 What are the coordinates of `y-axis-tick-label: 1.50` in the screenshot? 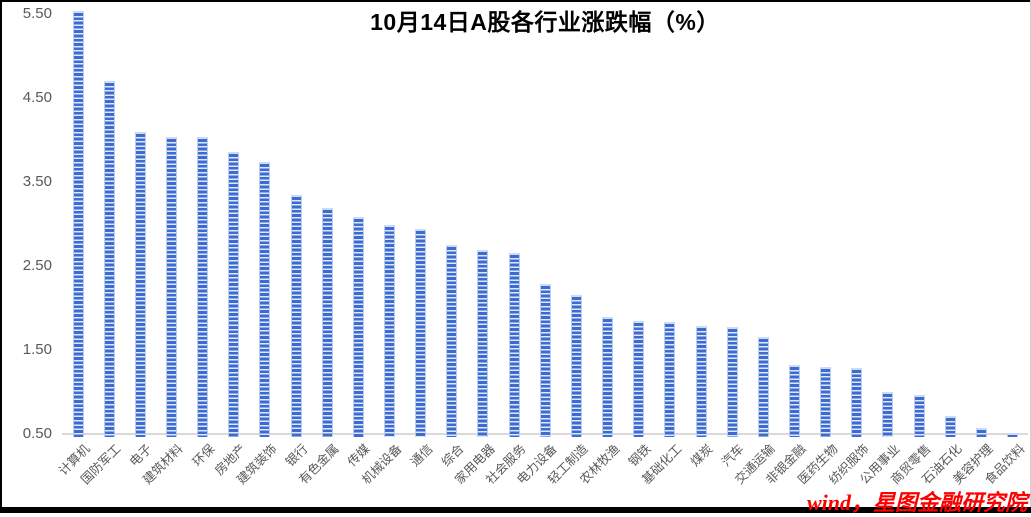 It's located at (37, 349).